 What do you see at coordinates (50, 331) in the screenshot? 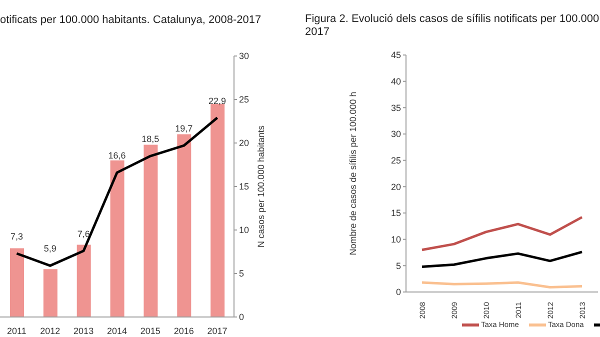
I see `x-tick-label: 2012` at bounding box center [50, 331].